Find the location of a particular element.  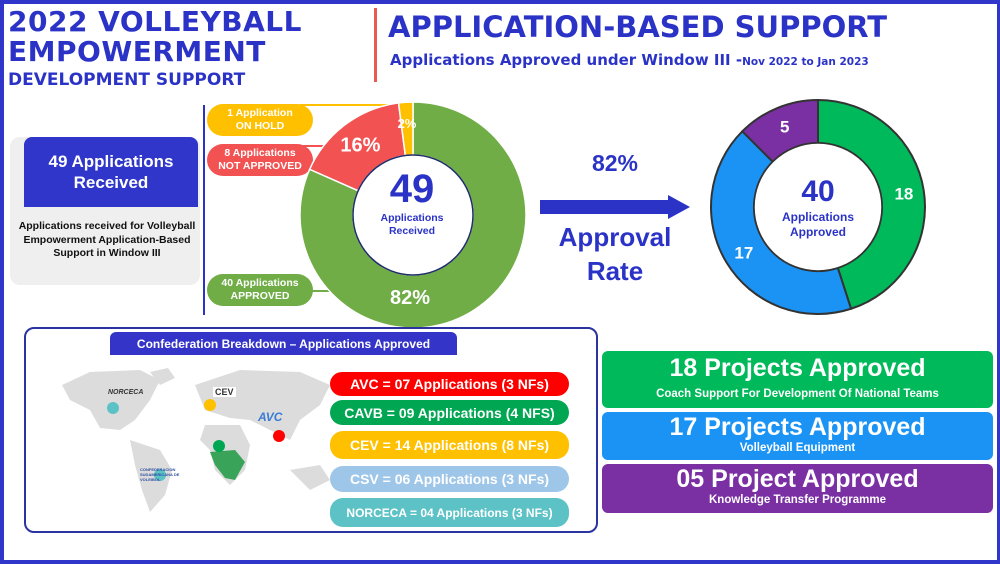

arrow-shaft is located at coordinates (605, 207).